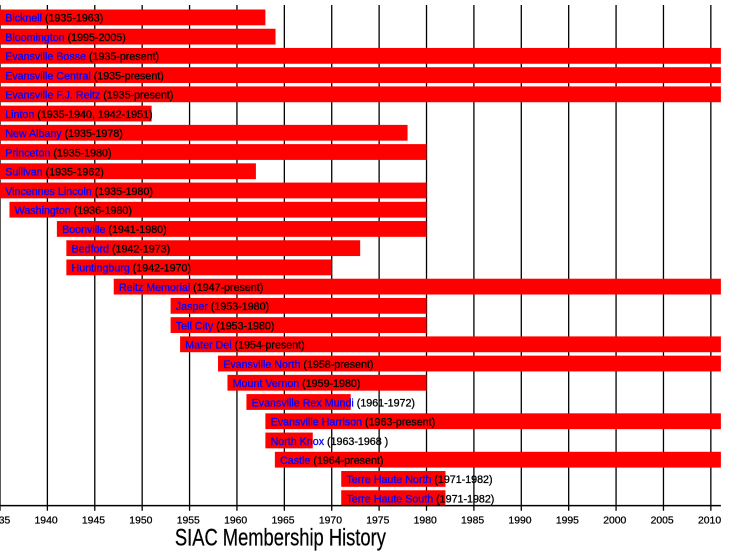 Image resolution: width=750 pixels, height=560 pixels. I want to click on svg-text: New Albany (1935-1978), so click(64, 134).